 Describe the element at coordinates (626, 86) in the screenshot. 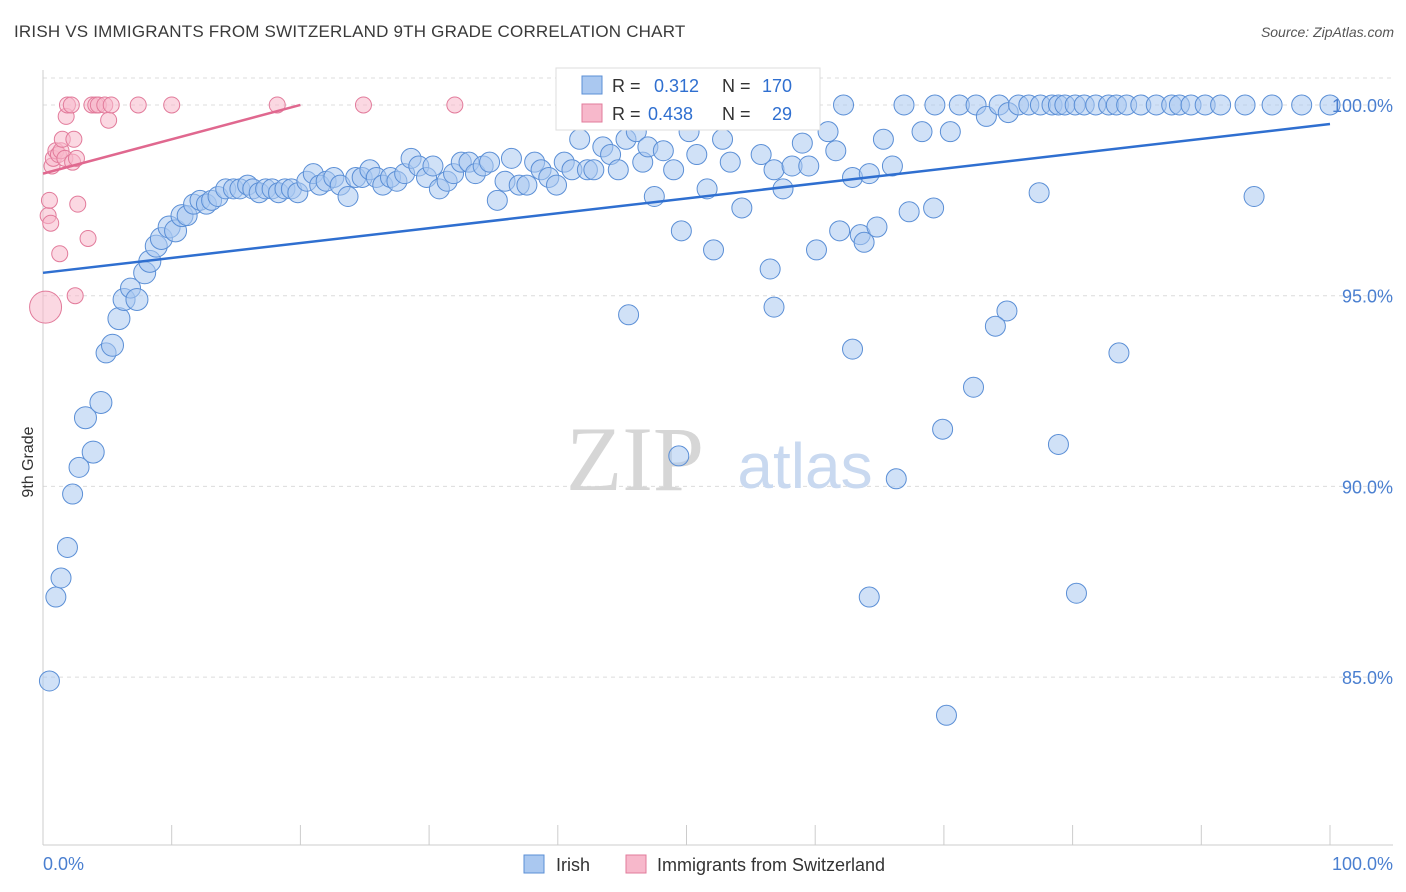

I see `legend-r-label-irish: R =` at that location.